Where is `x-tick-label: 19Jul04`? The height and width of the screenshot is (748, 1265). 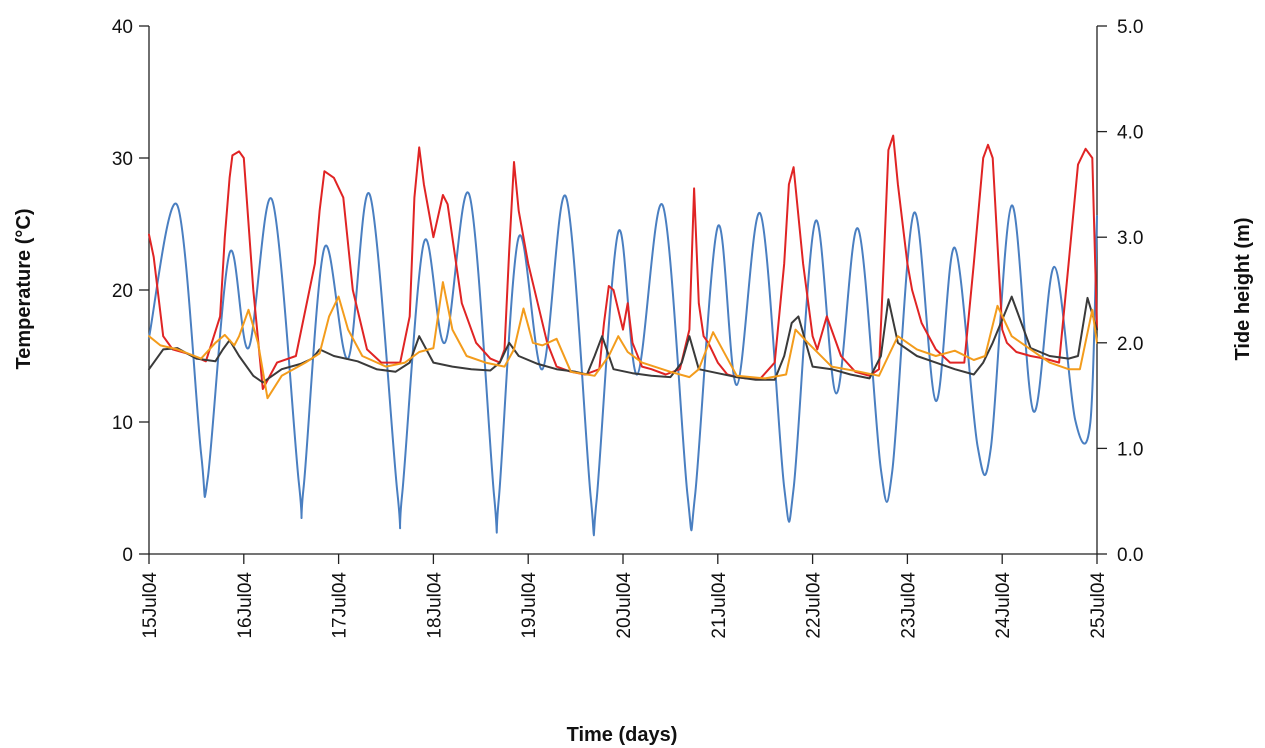 x-tick-label: 19Jul04 is located at coordinates (529, 605).